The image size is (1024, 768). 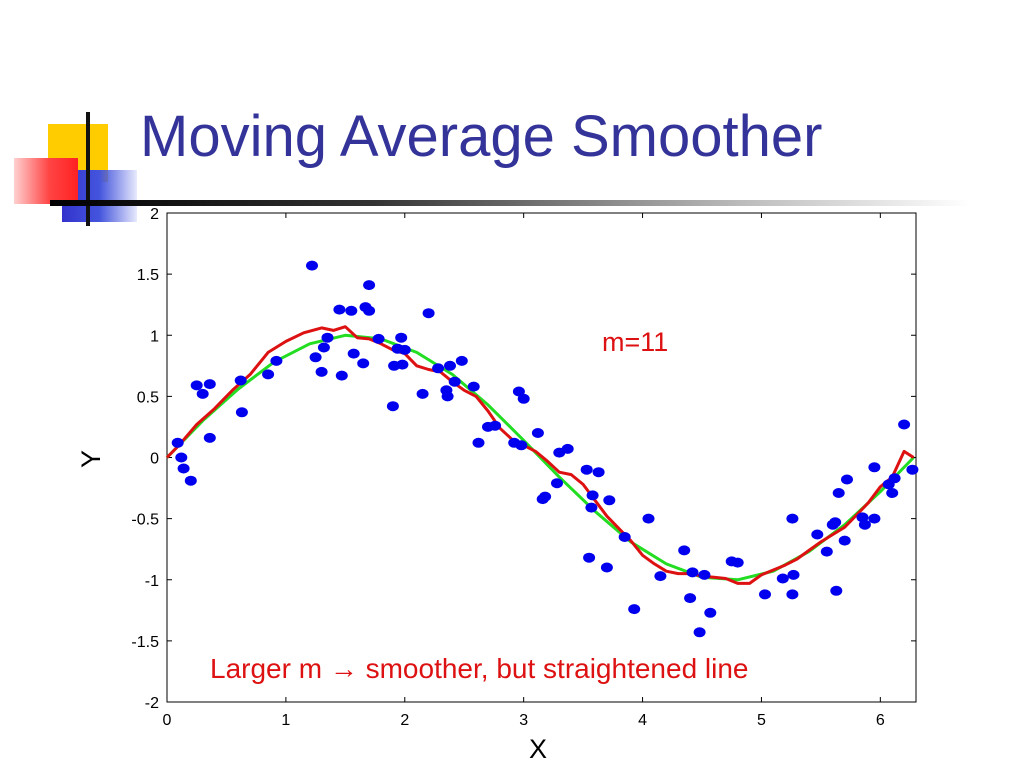 I want to click on x-axis-label: X, so click(x=538, y=749).